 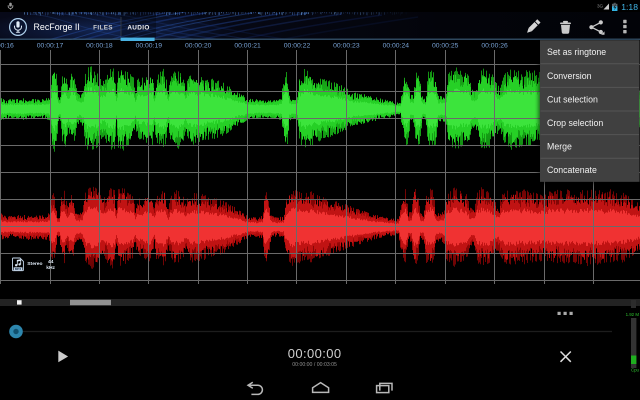 I want to click on svg-text: MP3, so click(x=18, y=269).